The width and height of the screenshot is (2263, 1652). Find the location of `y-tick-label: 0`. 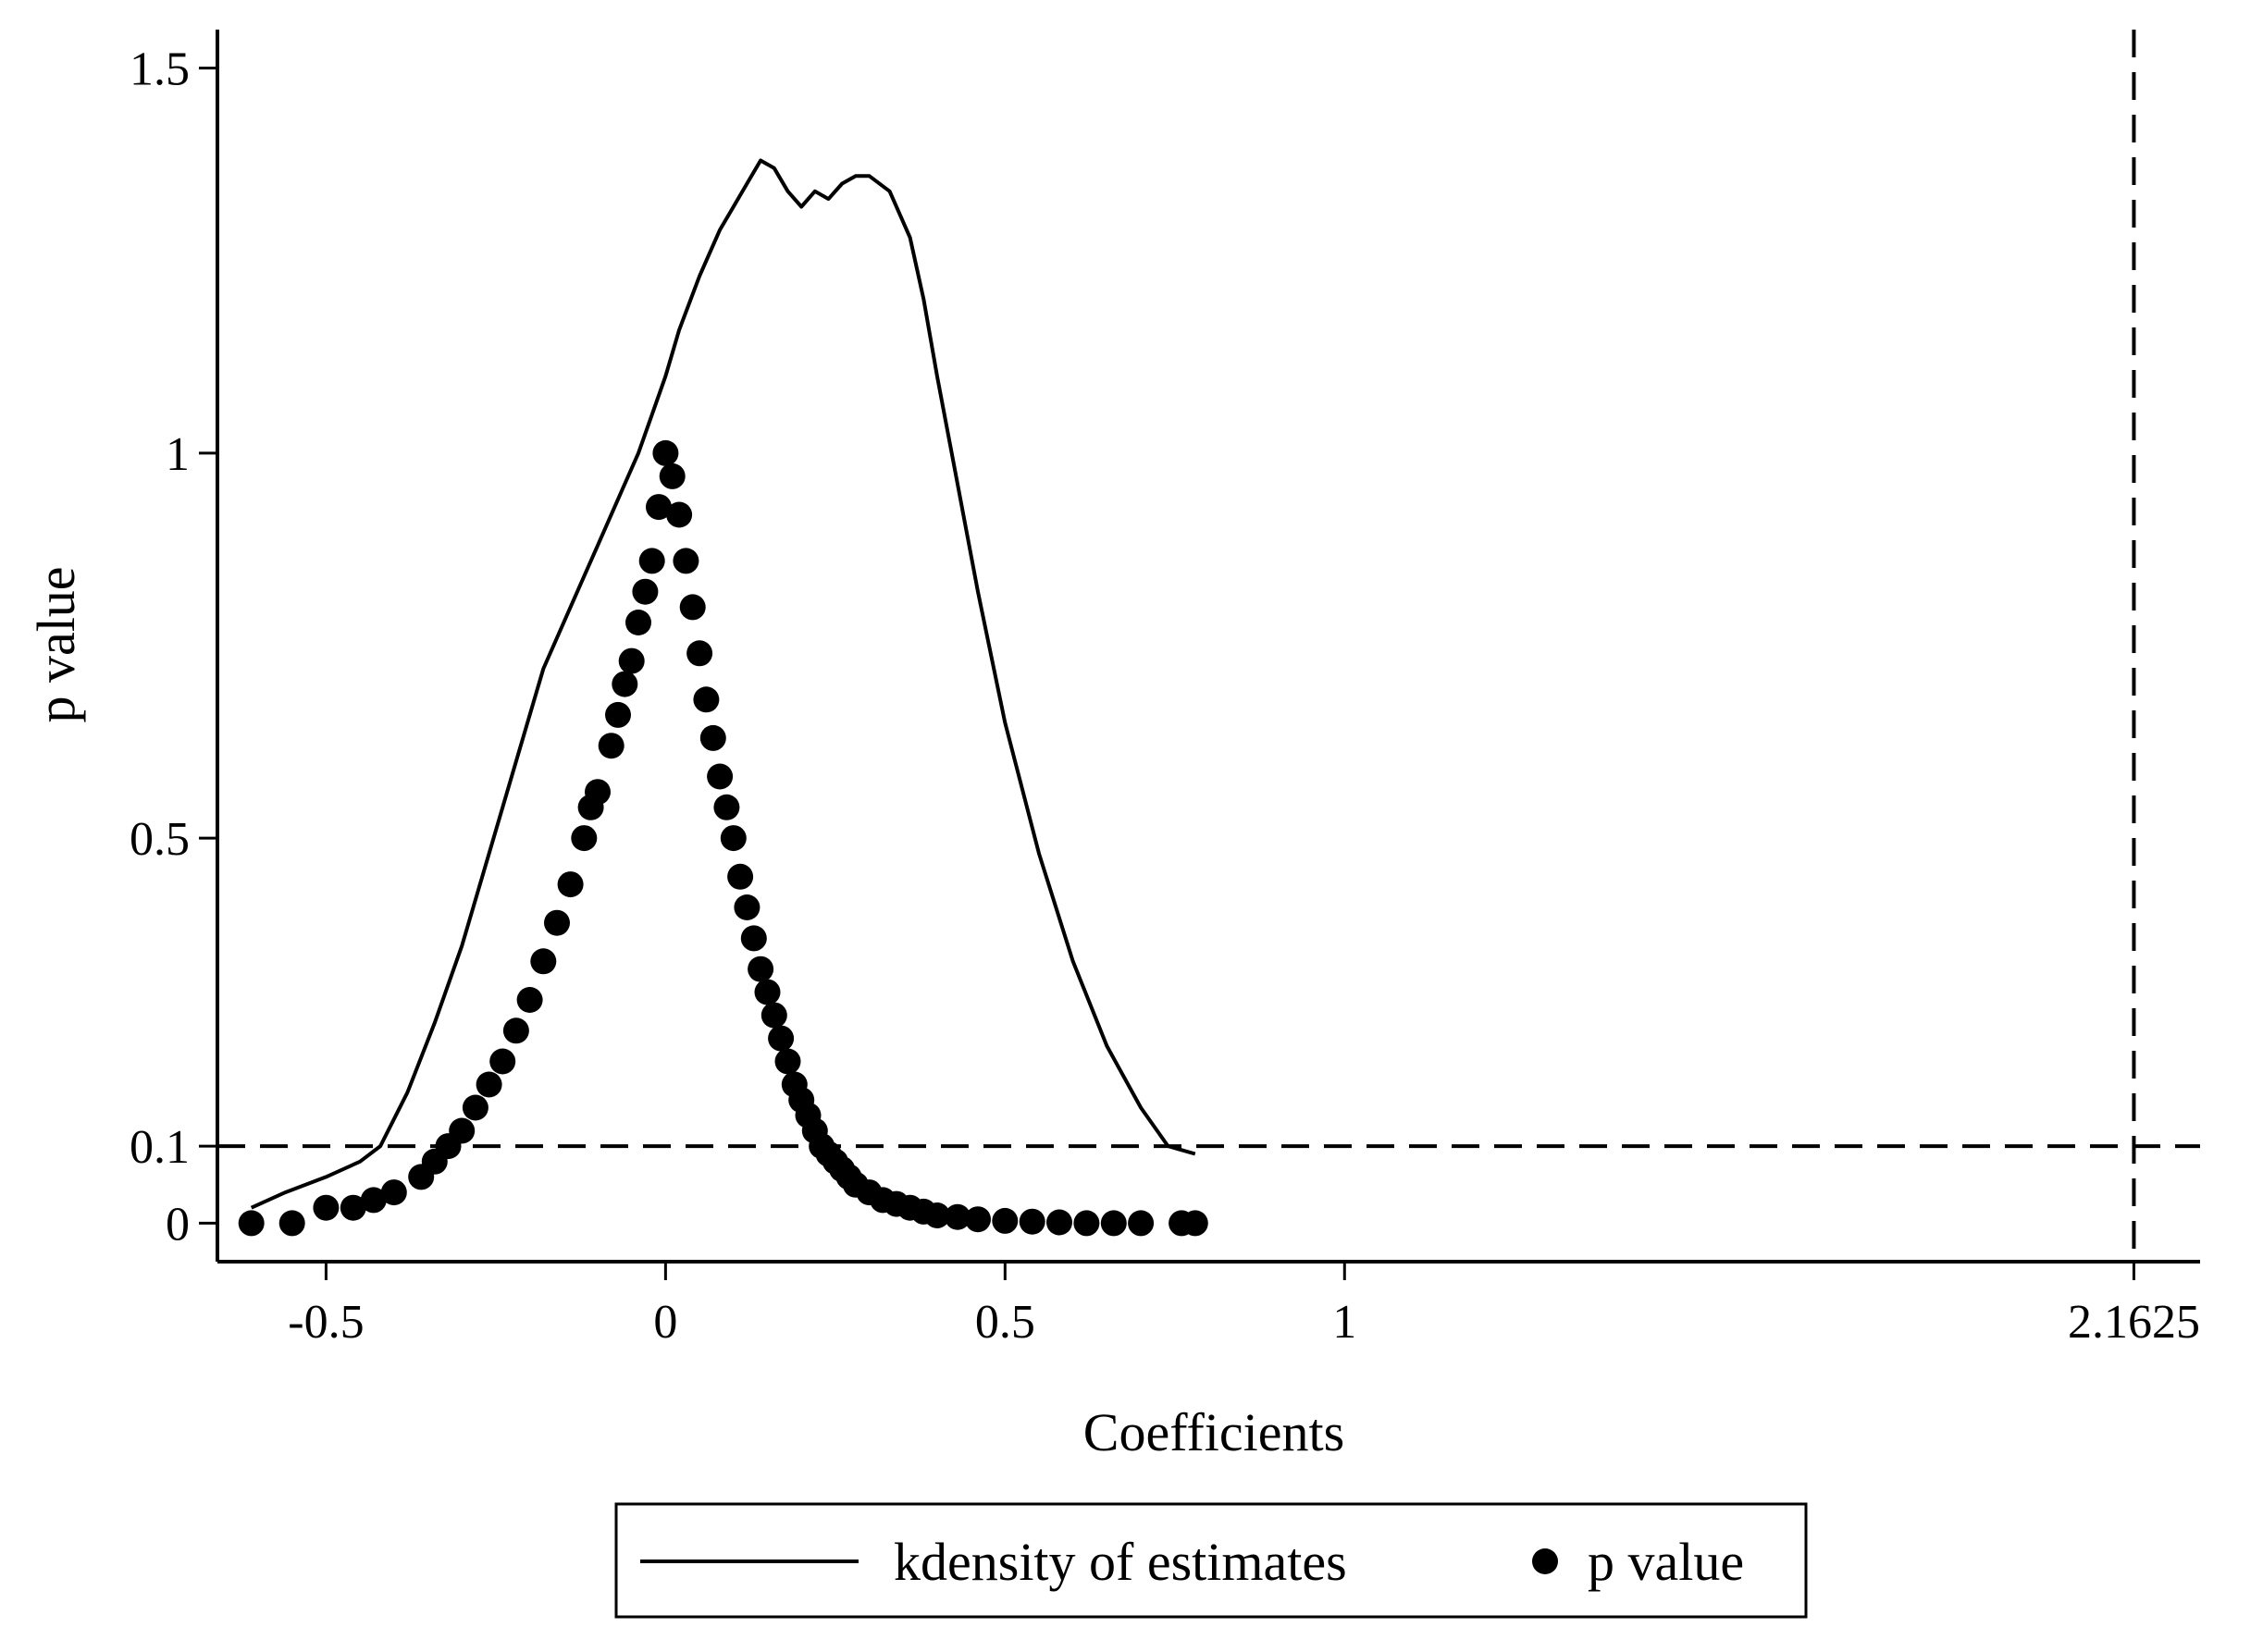

y-tick-label: 0 is located at coordinates (178, 1224).